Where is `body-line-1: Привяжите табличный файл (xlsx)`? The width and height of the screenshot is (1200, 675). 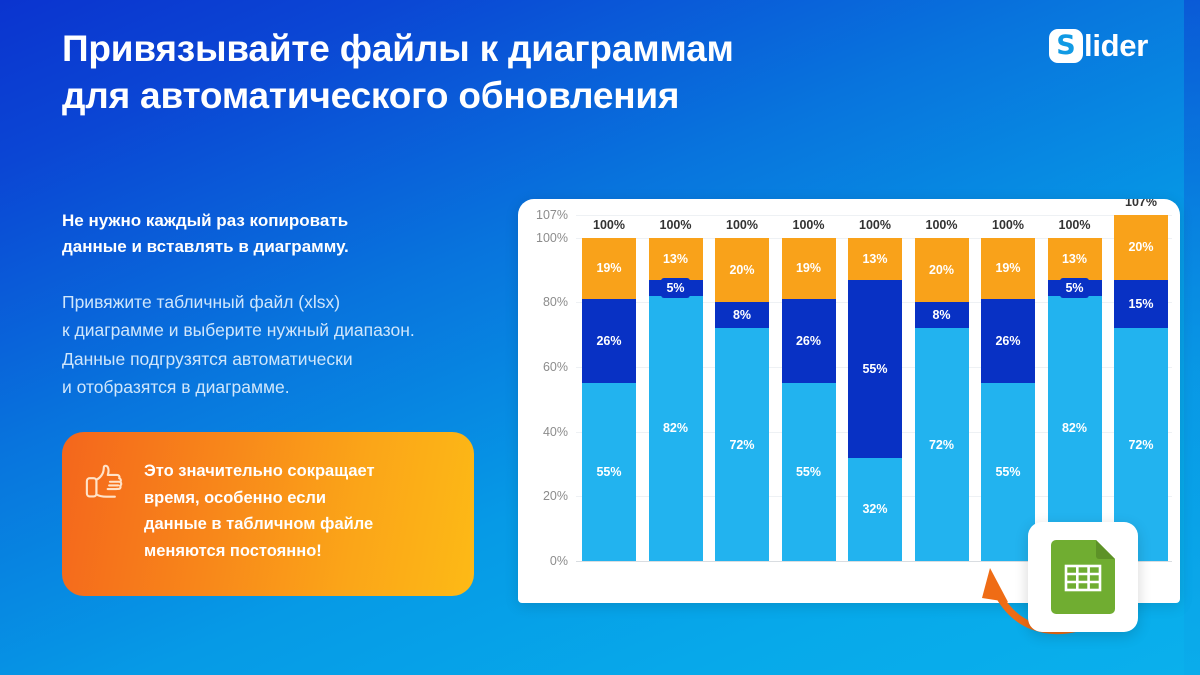 body-line-1: Привяжите табличный файл (xlsx) is located at coordinates (201, 302).